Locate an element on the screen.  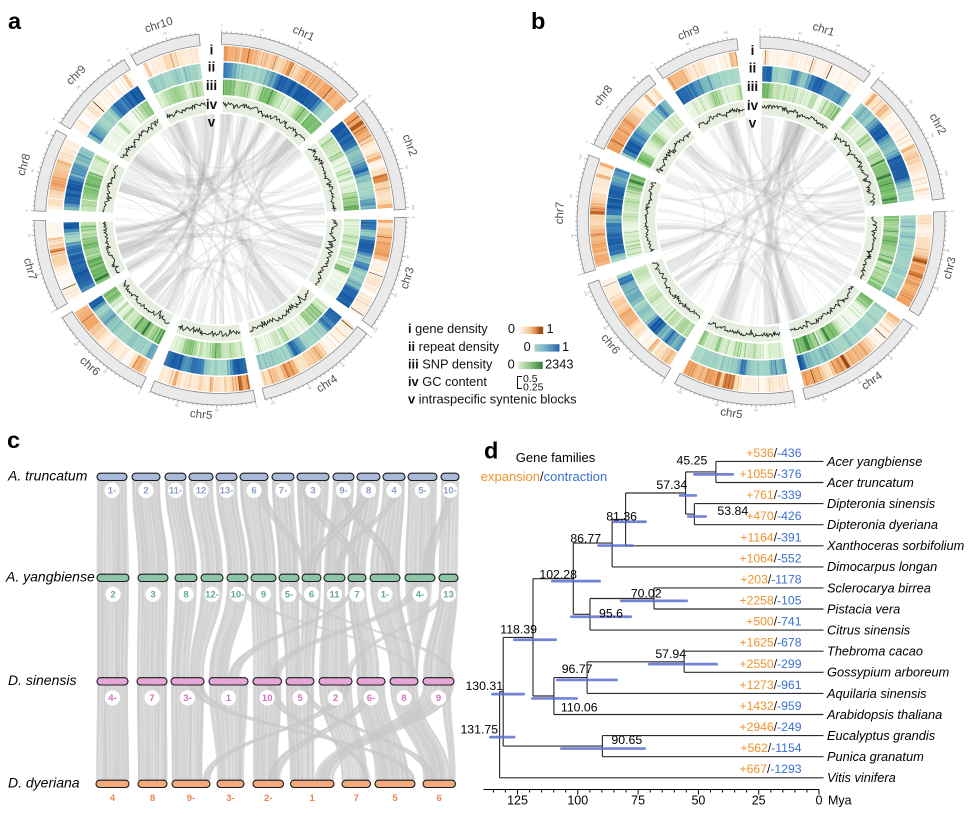
svg-text: chr8 is located at coordinates (25, 164).